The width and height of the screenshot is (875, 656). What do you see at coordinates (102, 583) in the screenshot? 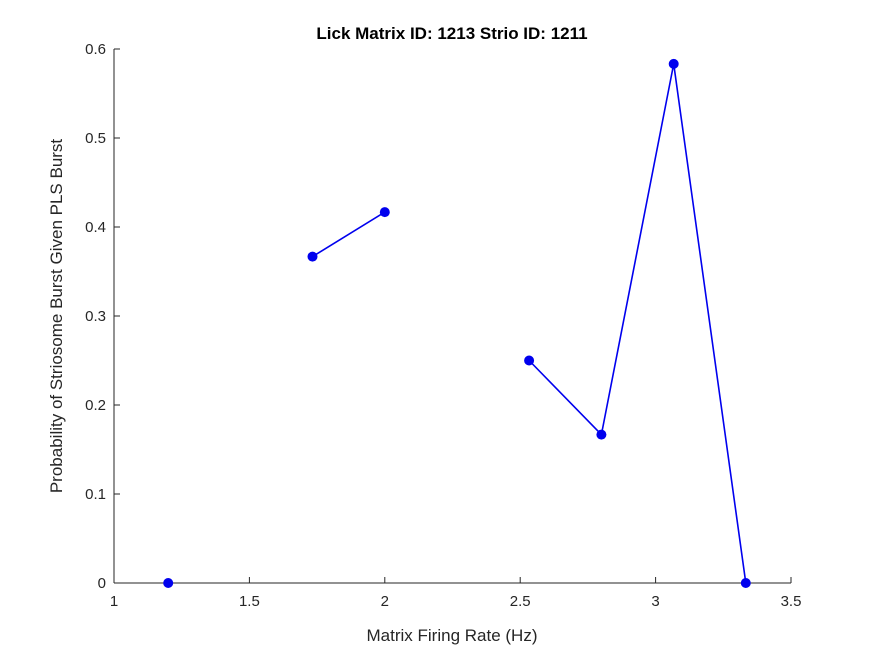
I see `y-tick-label: 0` at bounding box center [102, 583].